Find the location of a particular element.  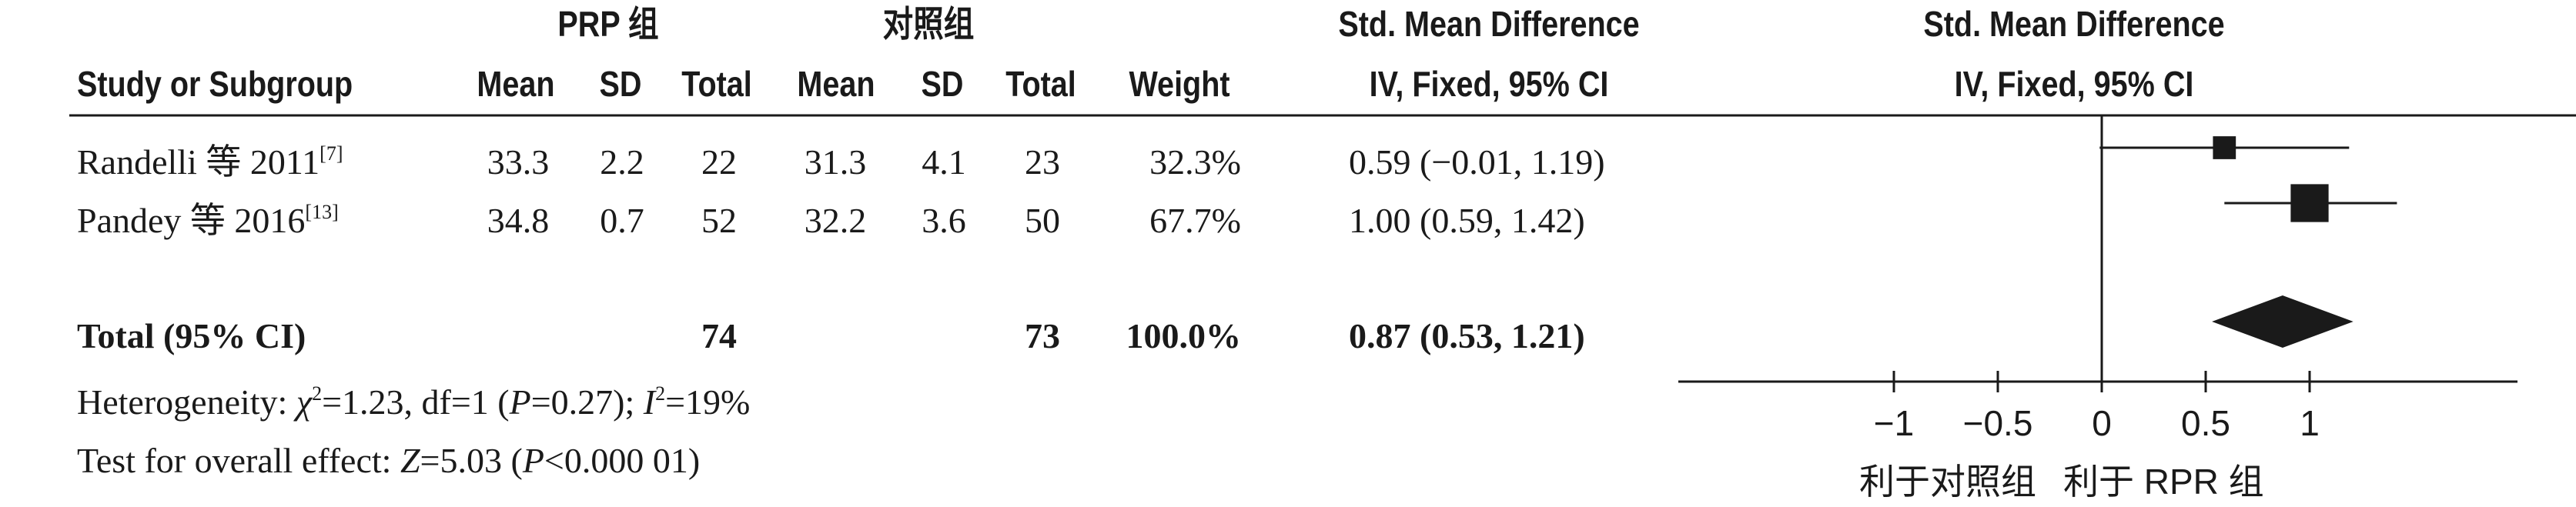

prp-sd-cell: 0.7 is located at coordinates (622, 220).